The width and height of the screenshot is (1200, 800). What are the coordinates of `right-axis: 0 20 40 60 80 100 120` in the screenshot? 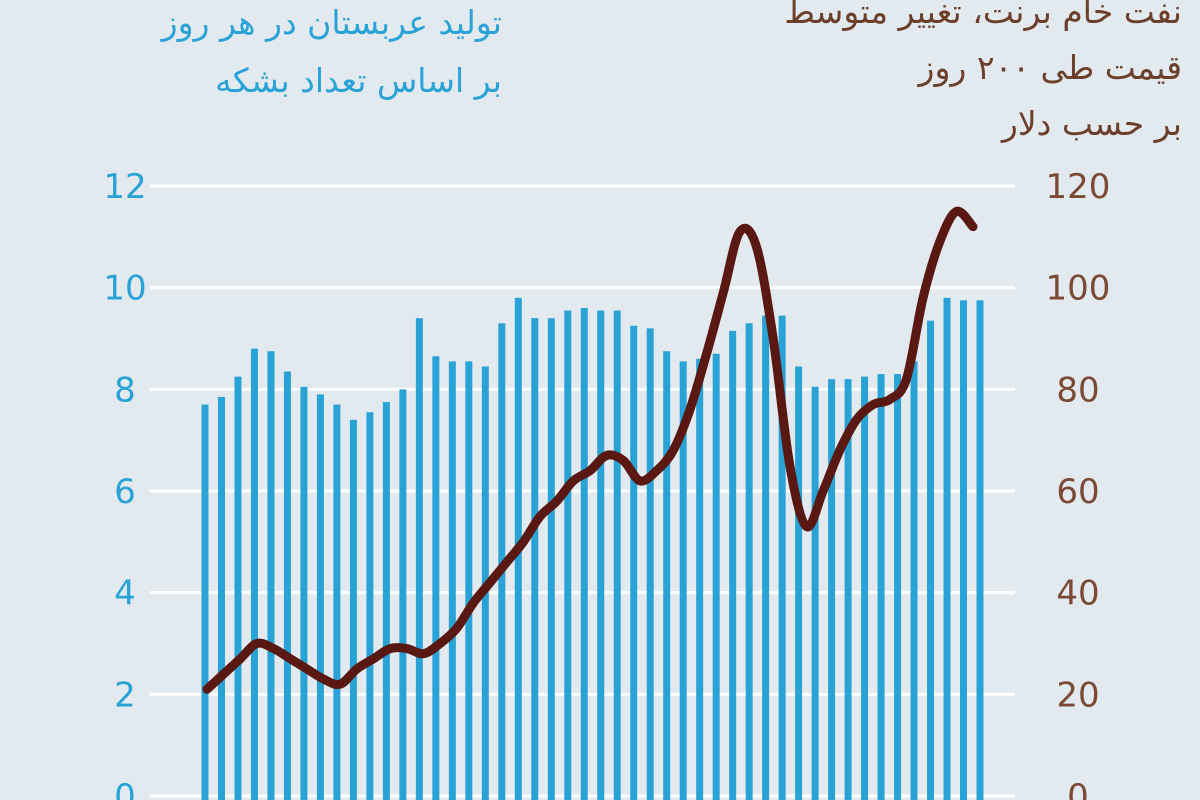 It's located at (1078, 483).